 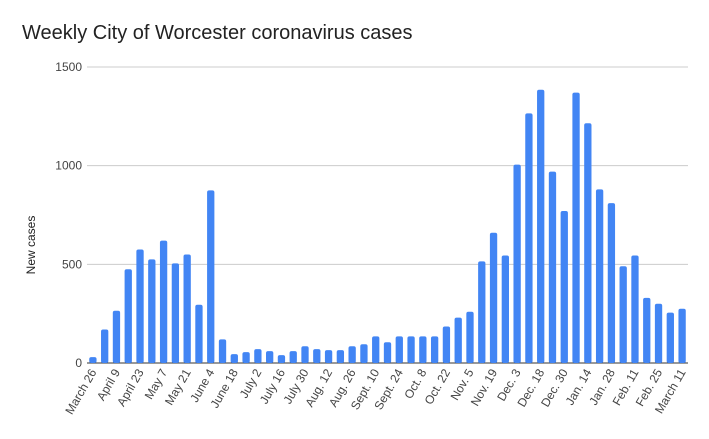 I want to click on y-axis-label: New cases, so click(x=31, y=245).